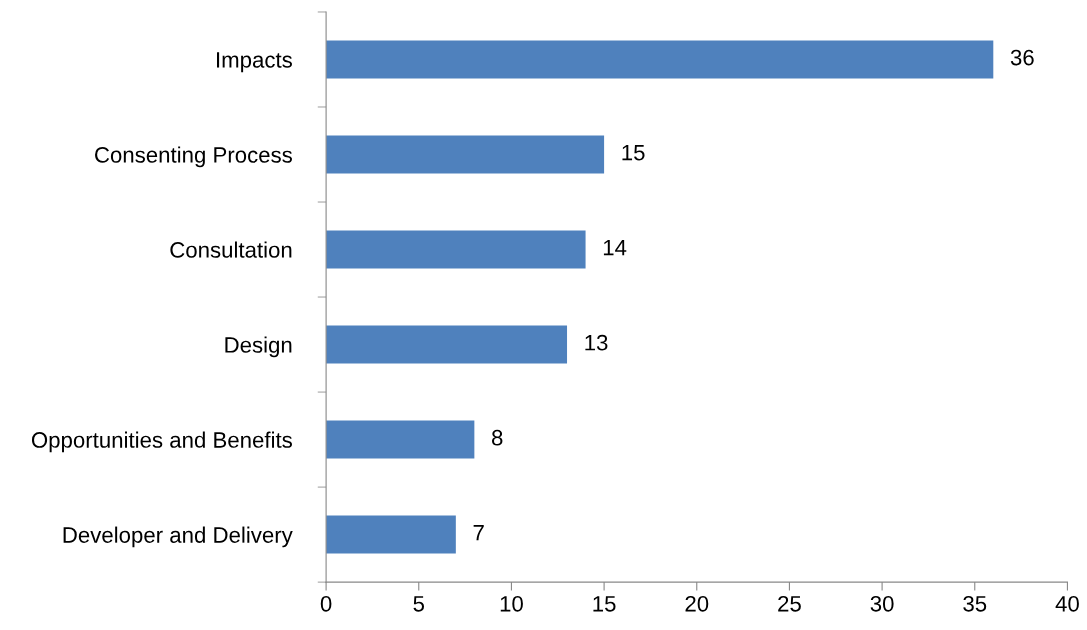 Image resolution: width=1087 pixels, height=630 pixels. Describe the element at coordinates (161, 442) in the screenshot. I see `y-tick-label: Opportunities and Benefits` at that location.